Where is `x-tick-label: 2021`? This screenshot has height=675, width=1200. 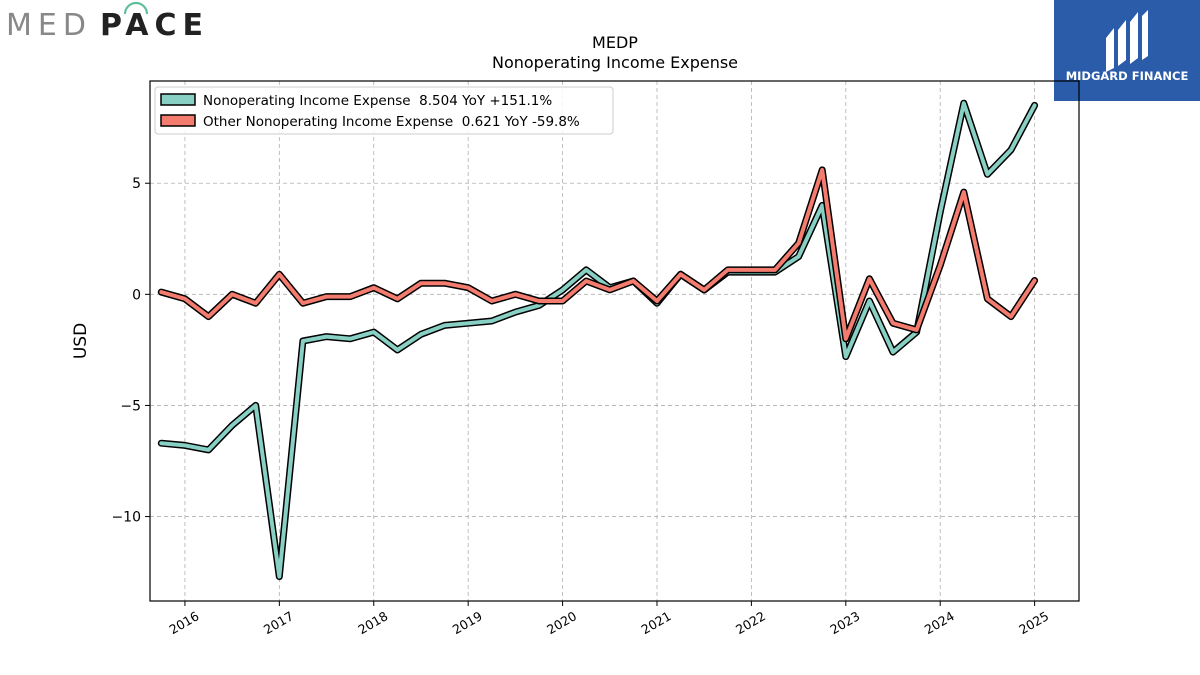 x-tick-label: 2021 is located at coordinates (656, 622).